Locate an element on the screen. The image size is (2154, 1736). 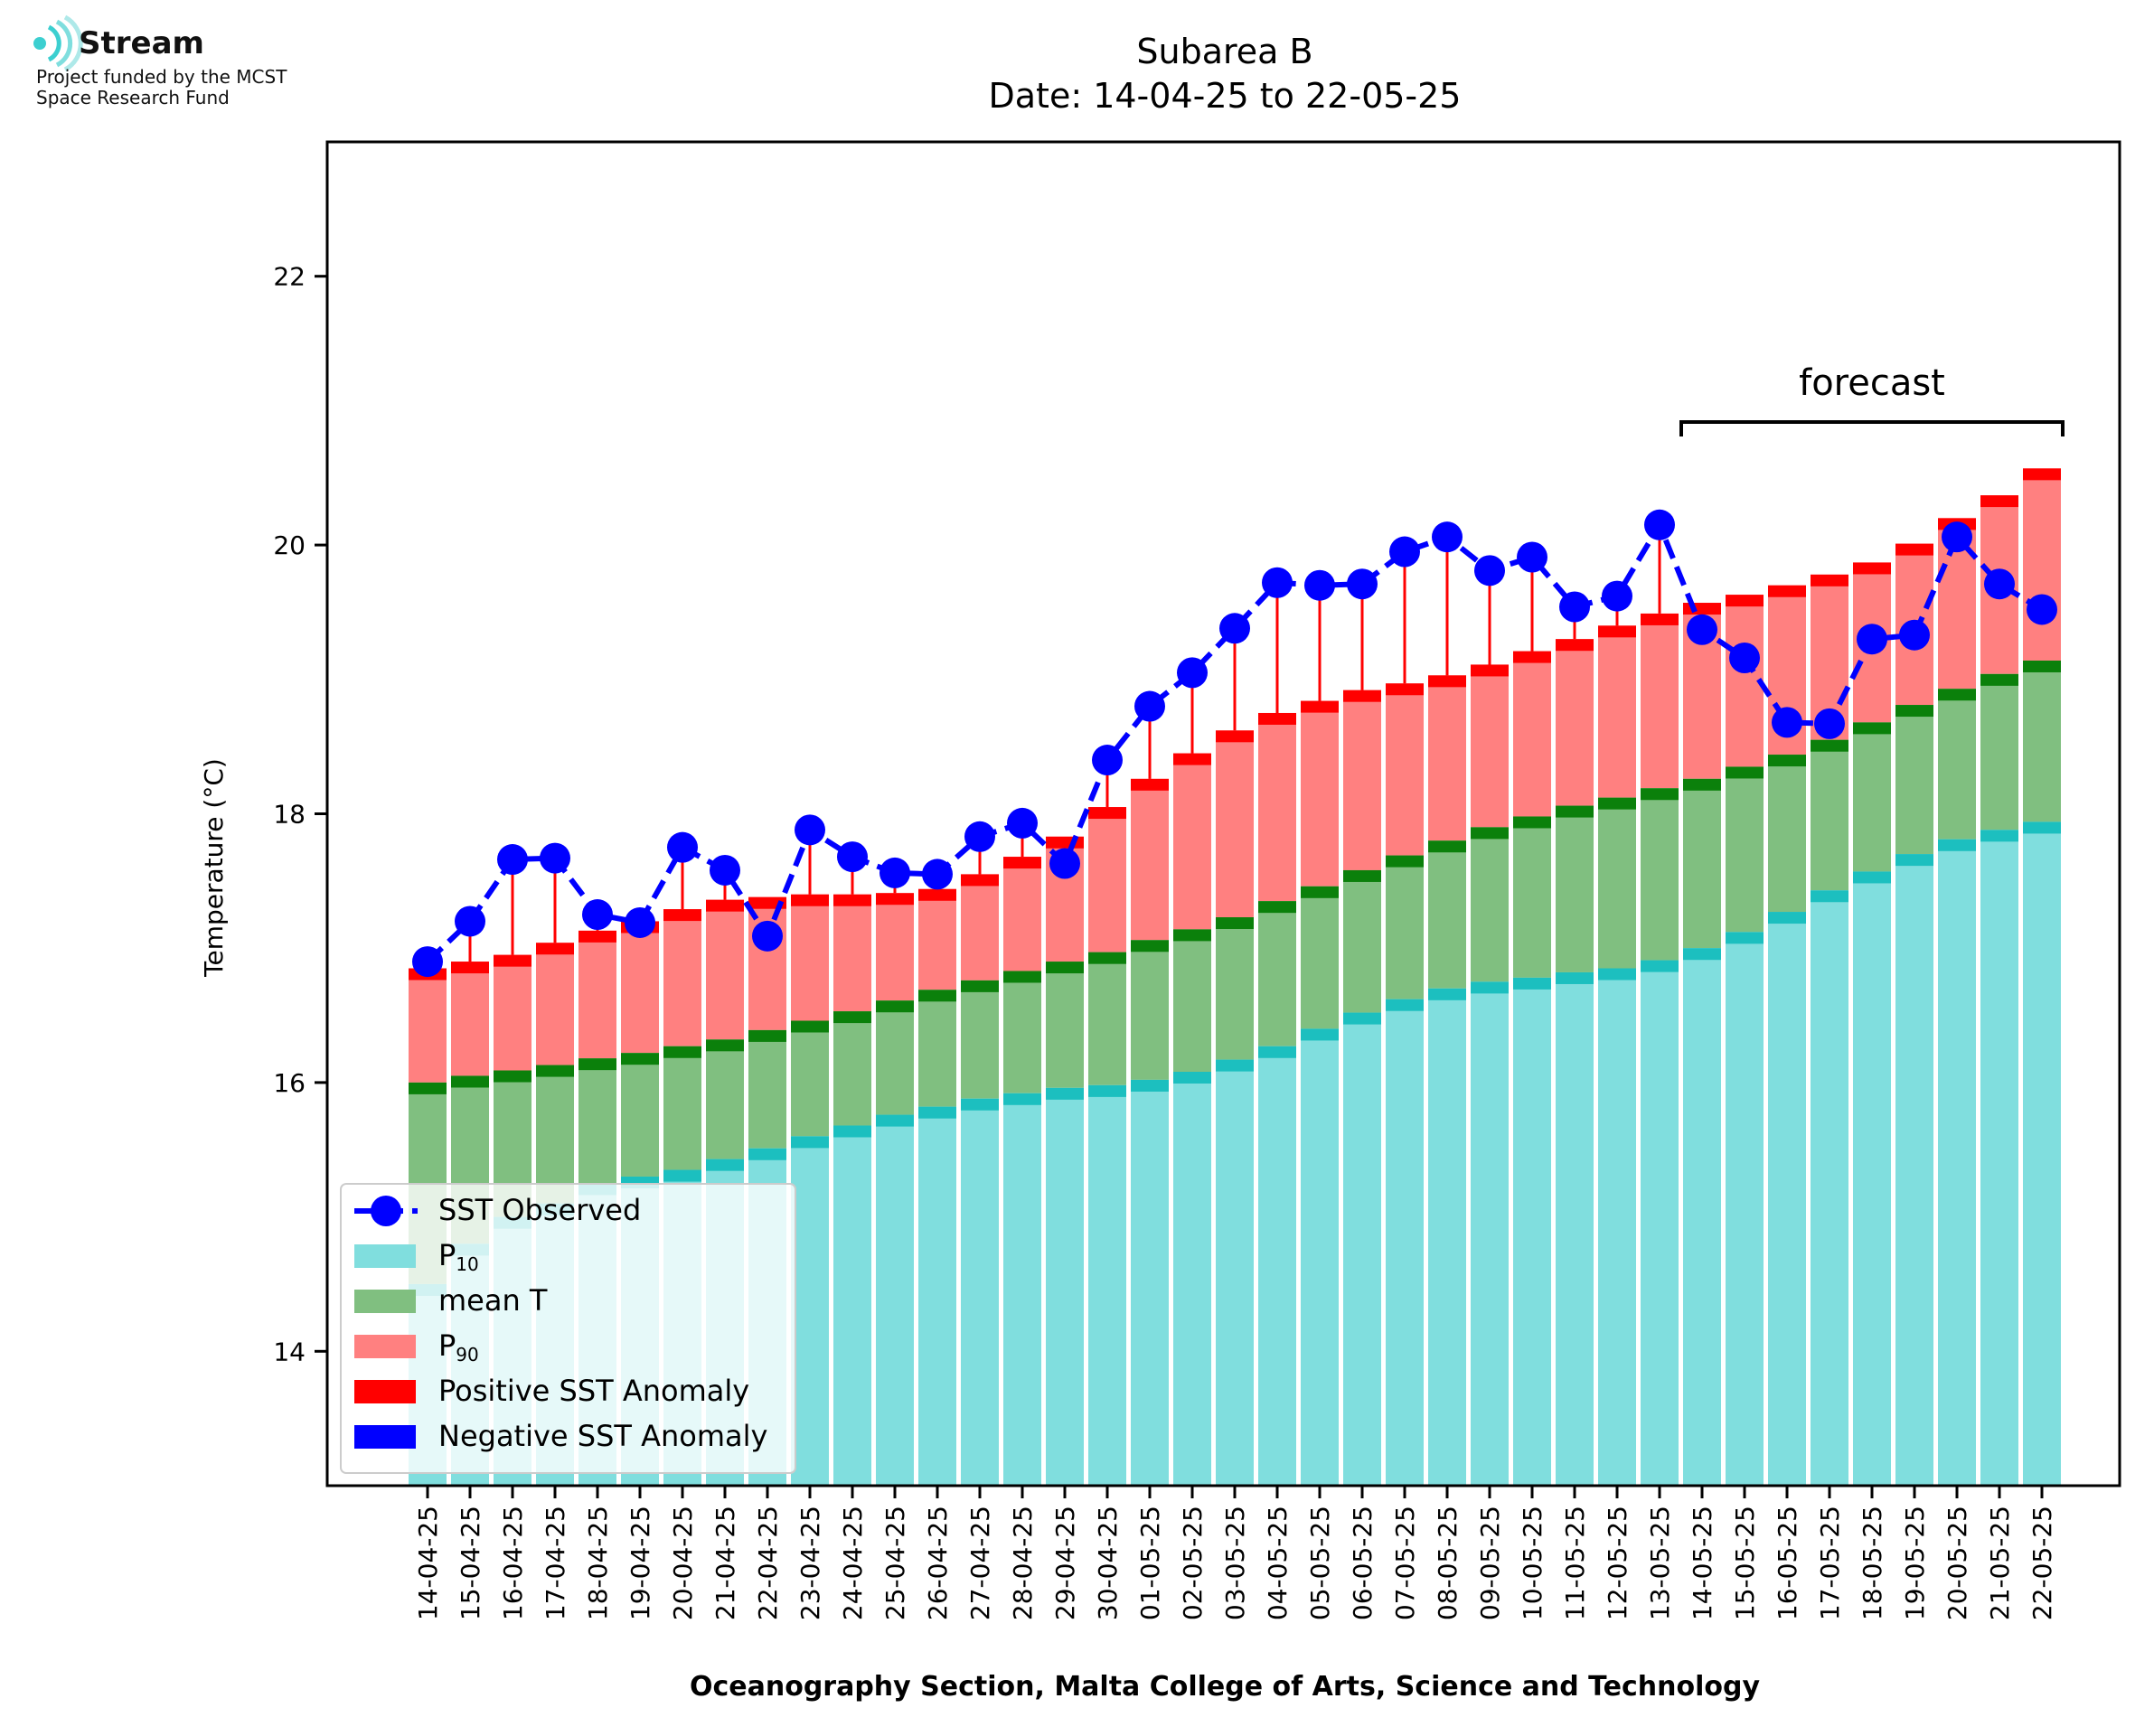
x-tick-label: 12-05-25 is located at coordinates (1617, 1563).